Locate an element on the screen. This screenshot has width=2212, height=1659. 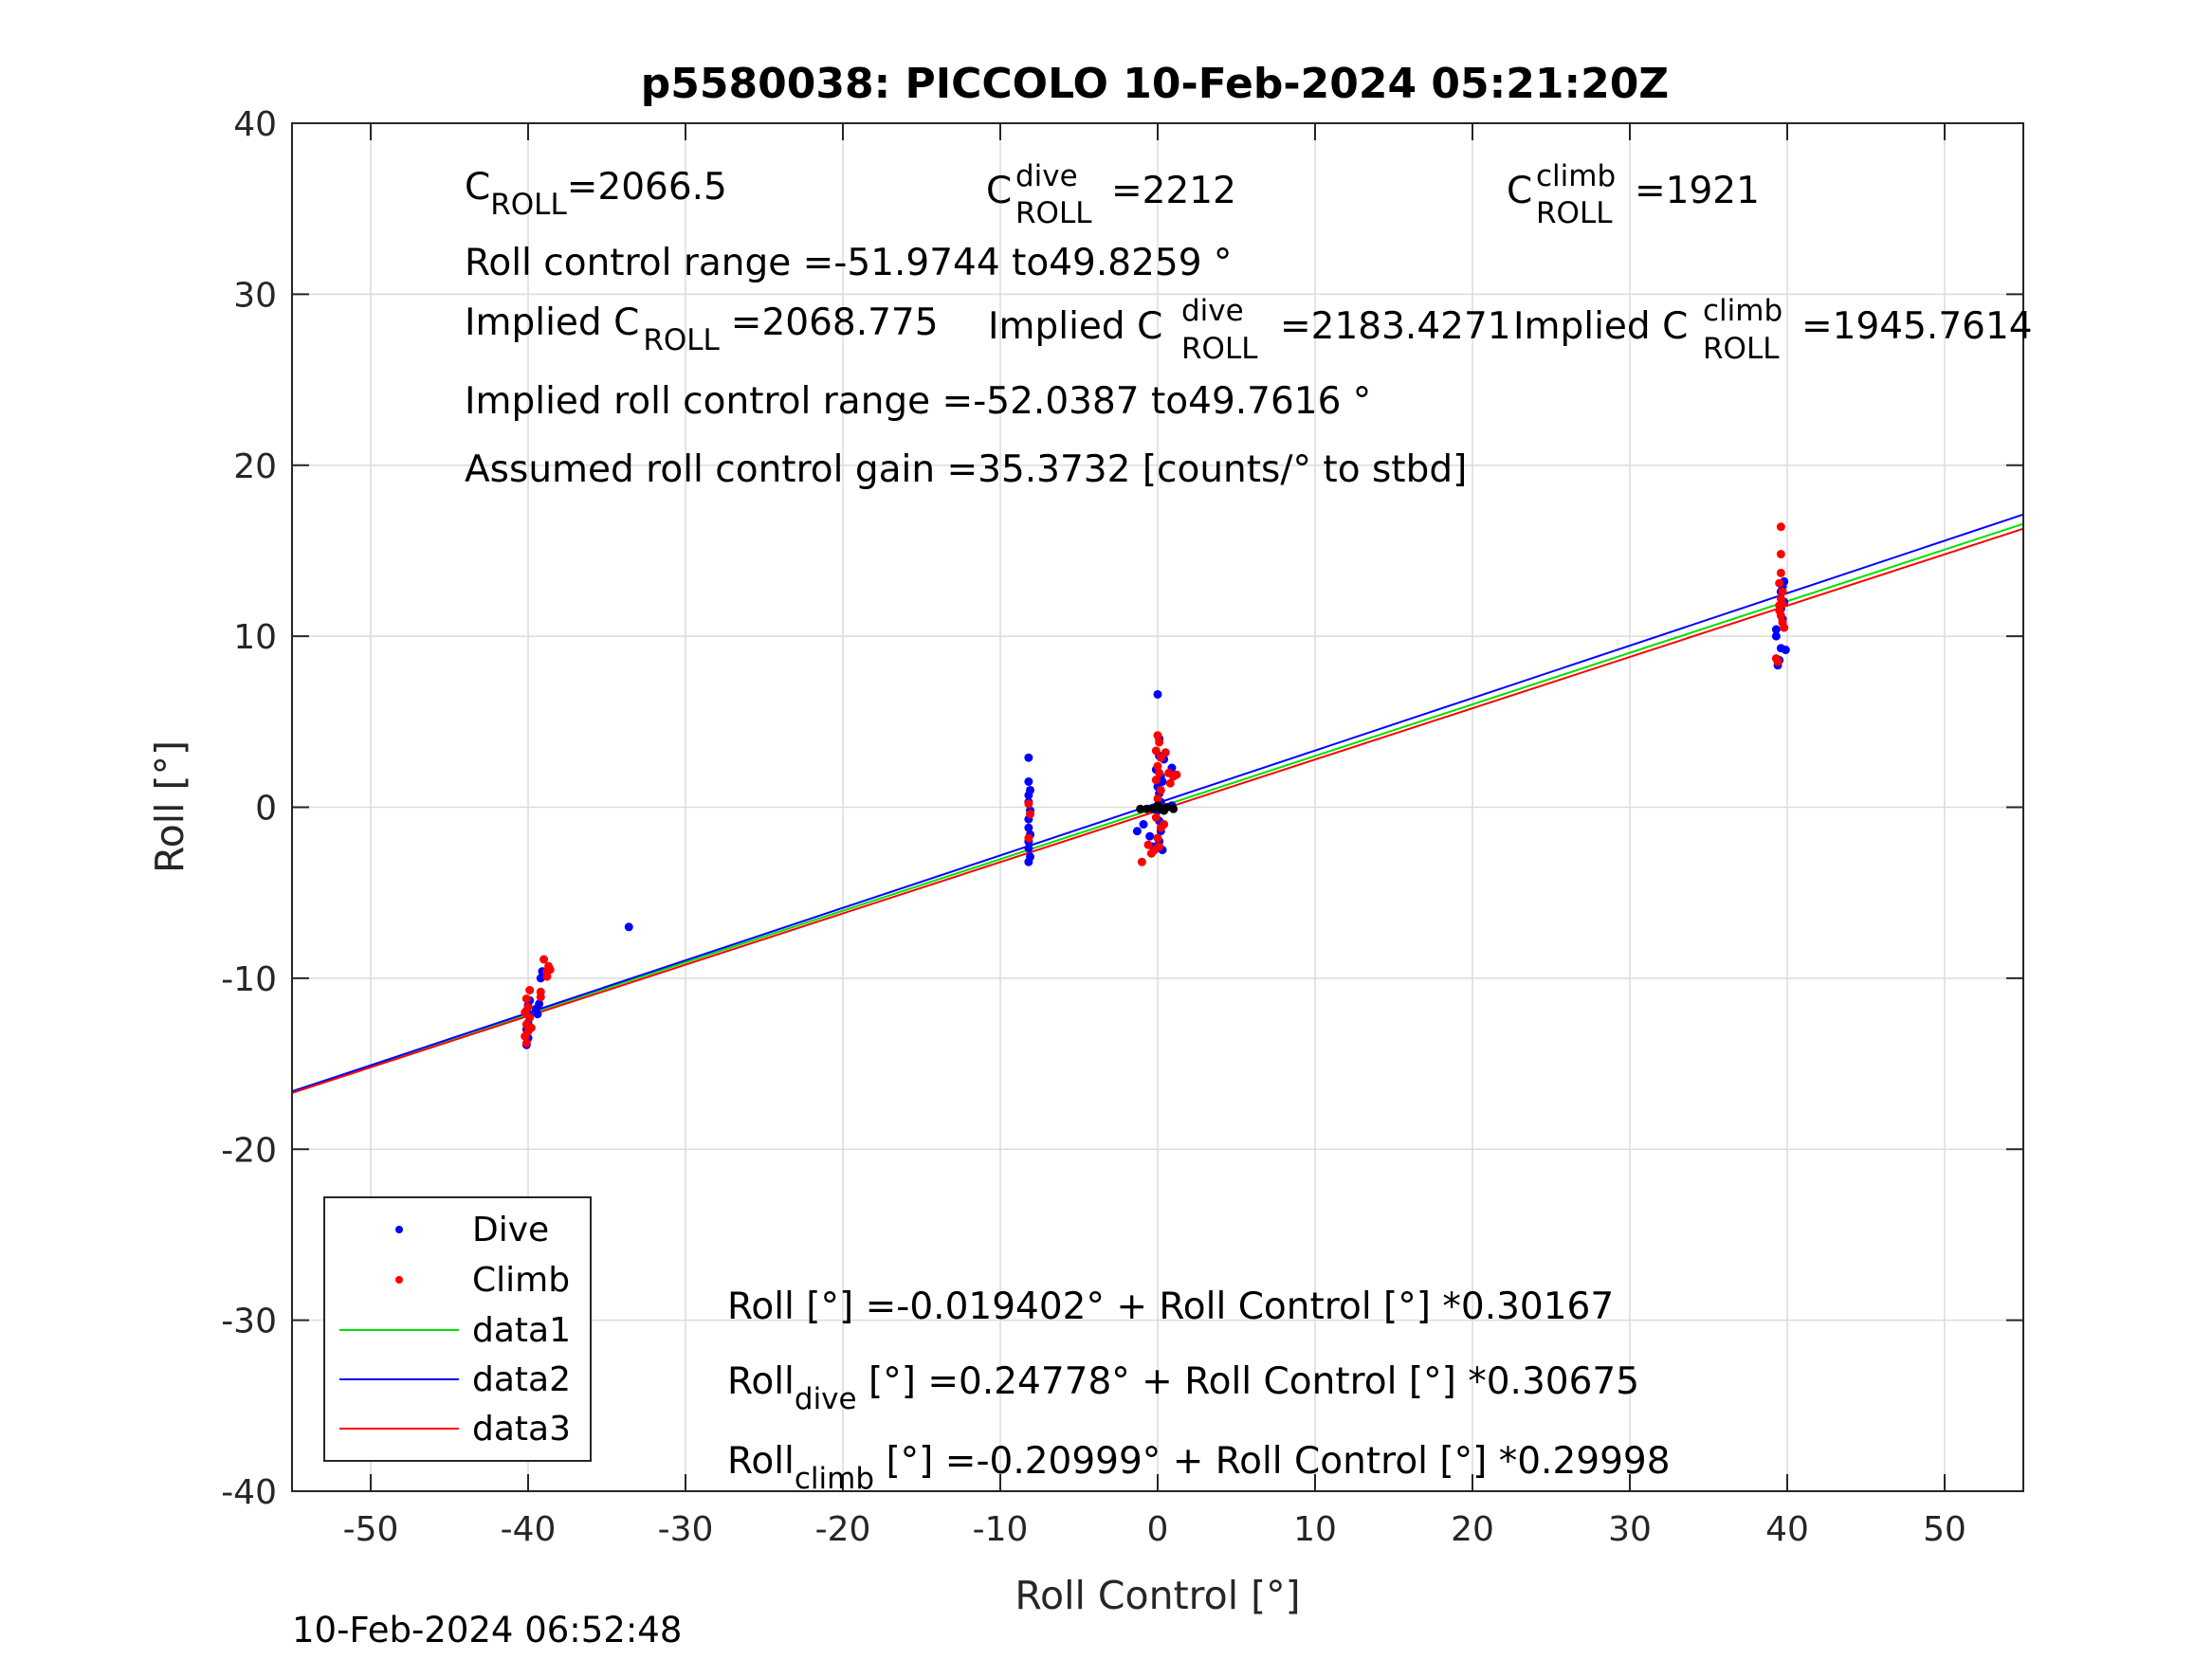
legend: Dive Climb data1 data2 data3 is located at coordinates (457, 1329).